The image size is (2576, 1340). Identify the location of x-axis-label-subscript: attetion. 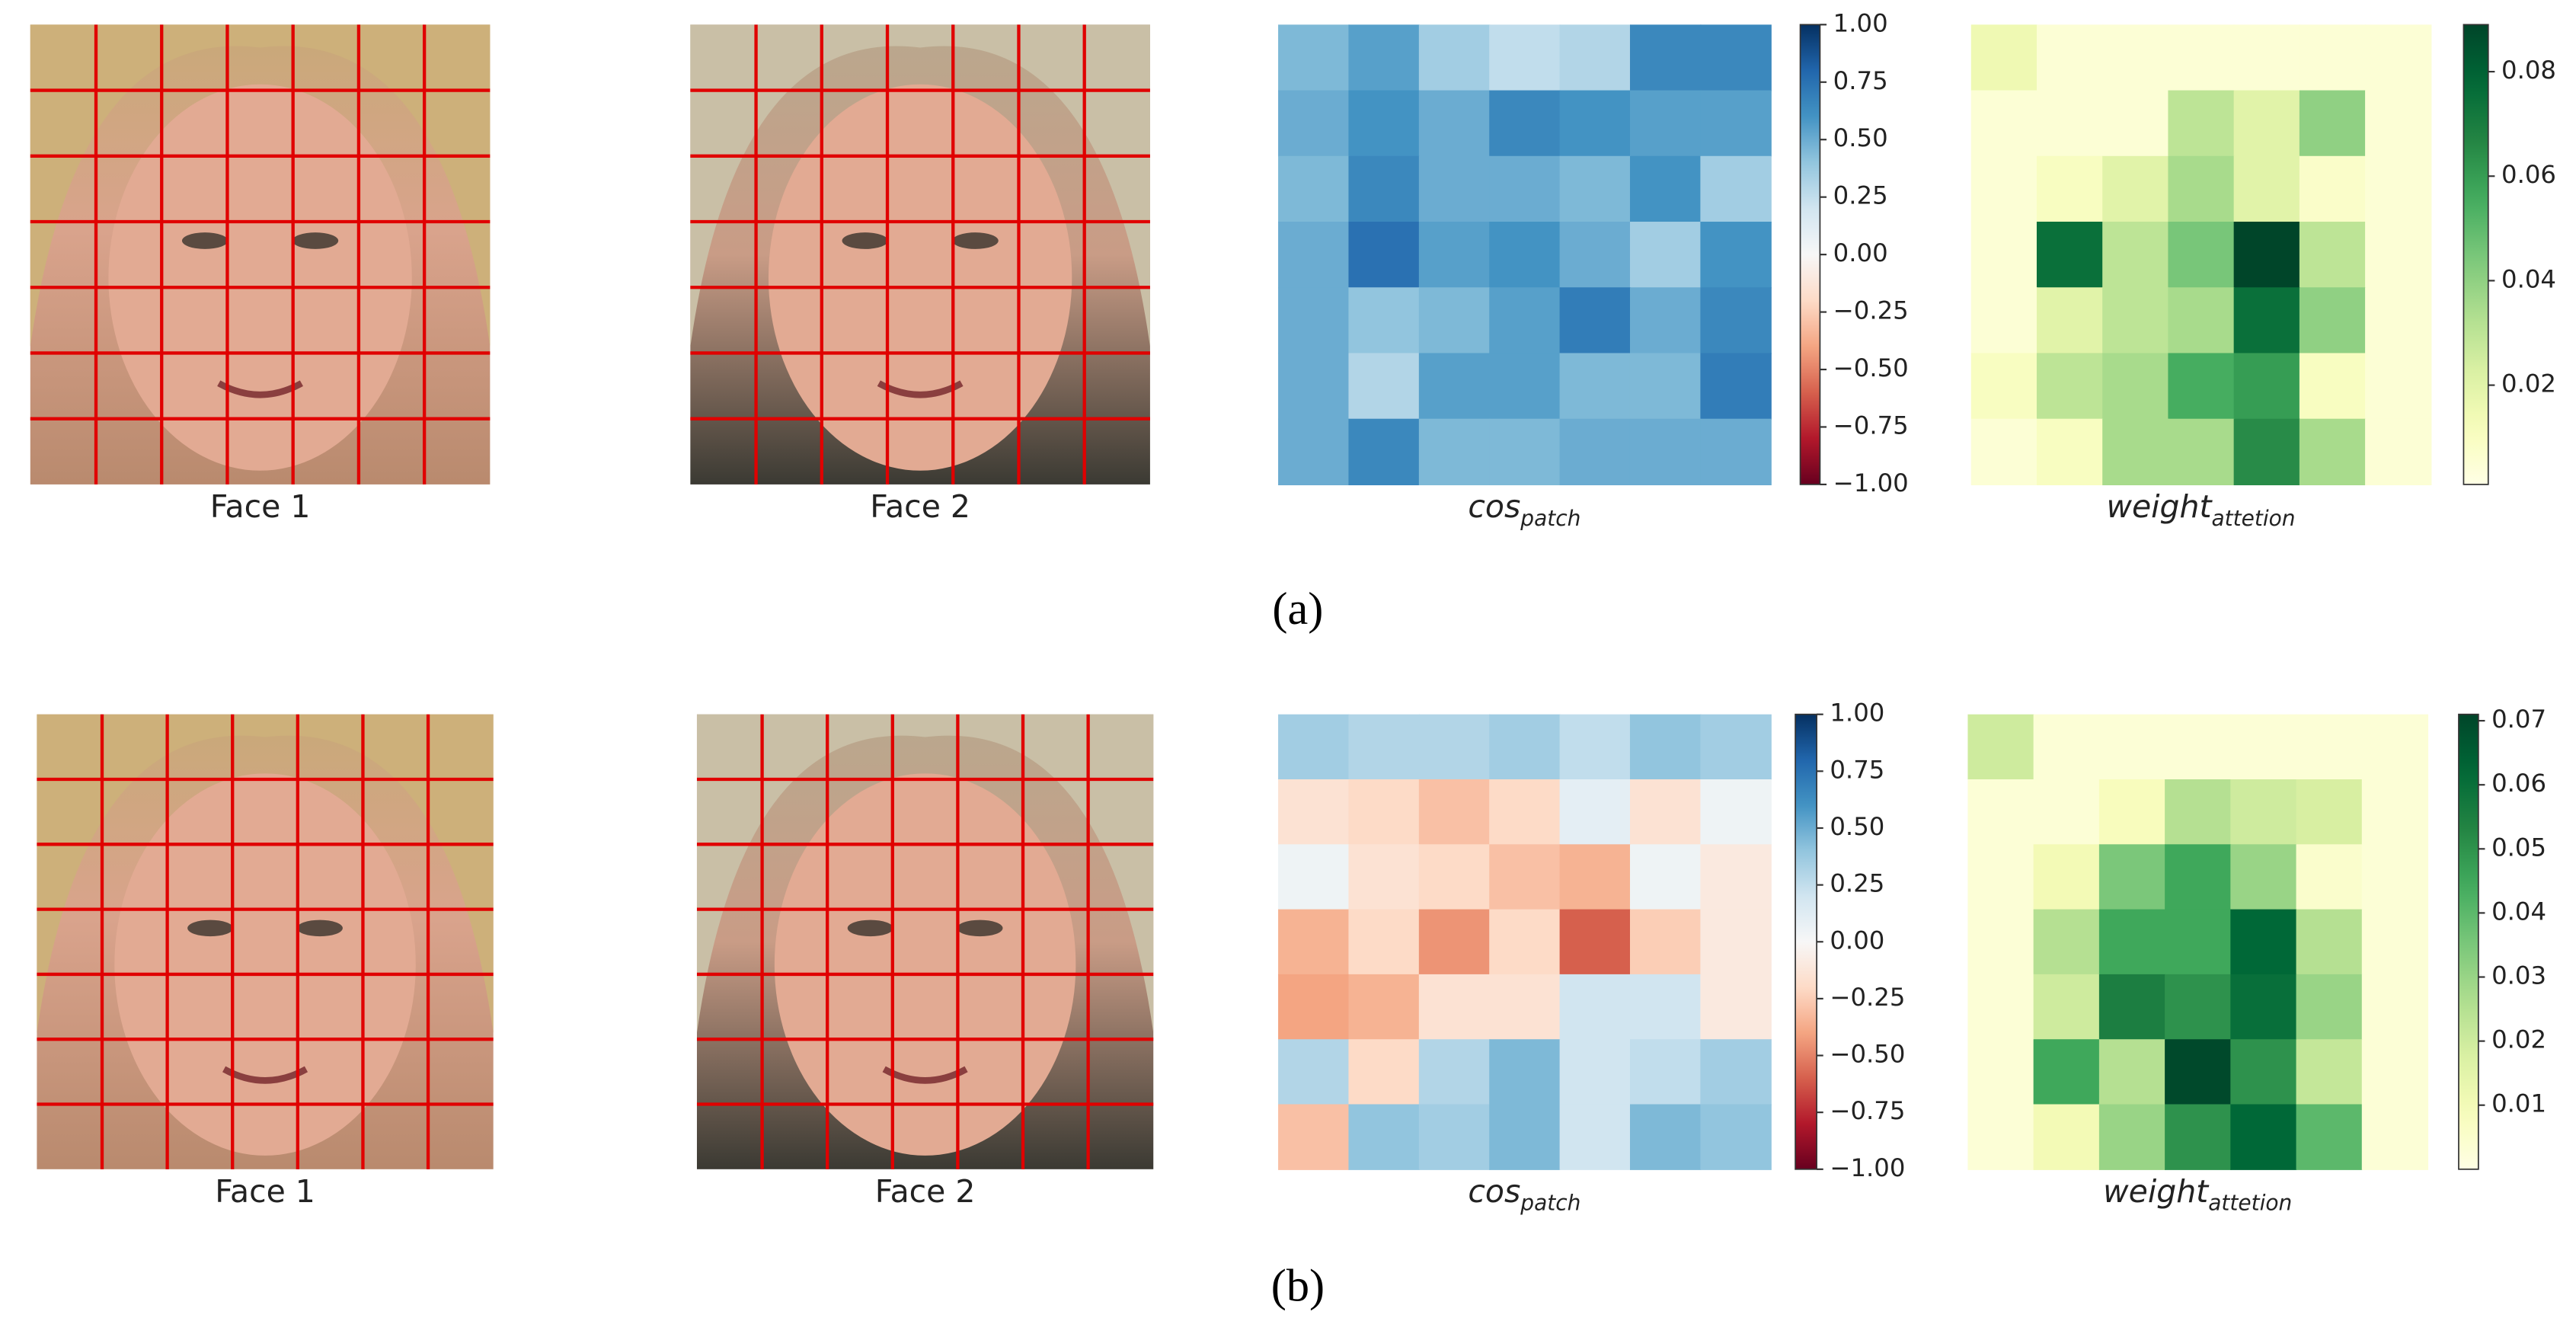
(2250, 1203).